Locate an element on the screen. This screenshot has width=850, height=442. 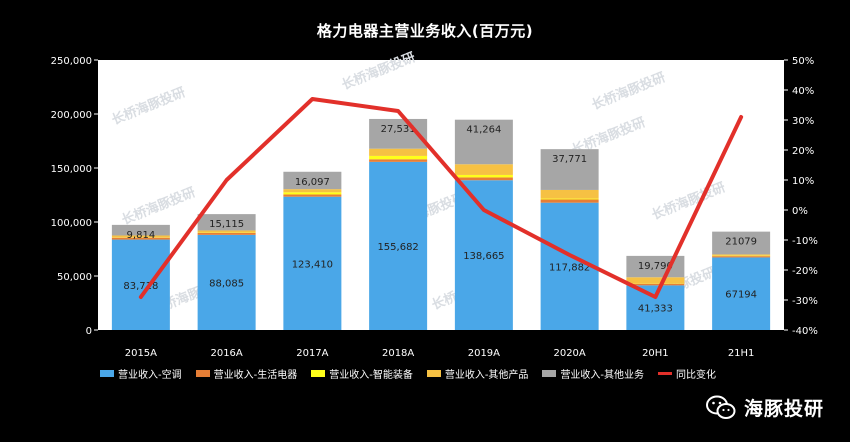
bar-data-label: 67194 is located at coordinates (741, 295).